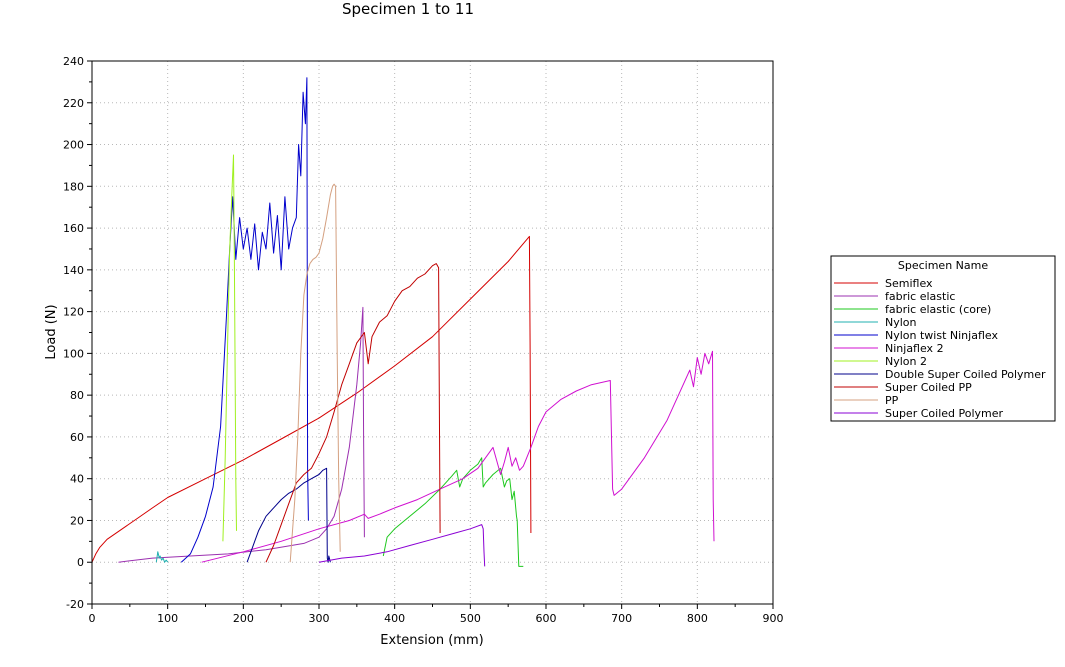 The height and width of the screenshot is (667, 1065). What do you see at coordinates (77, 479) in the screenshot?
I see `y-tick-label: 40` at bounding box center [77, 479].